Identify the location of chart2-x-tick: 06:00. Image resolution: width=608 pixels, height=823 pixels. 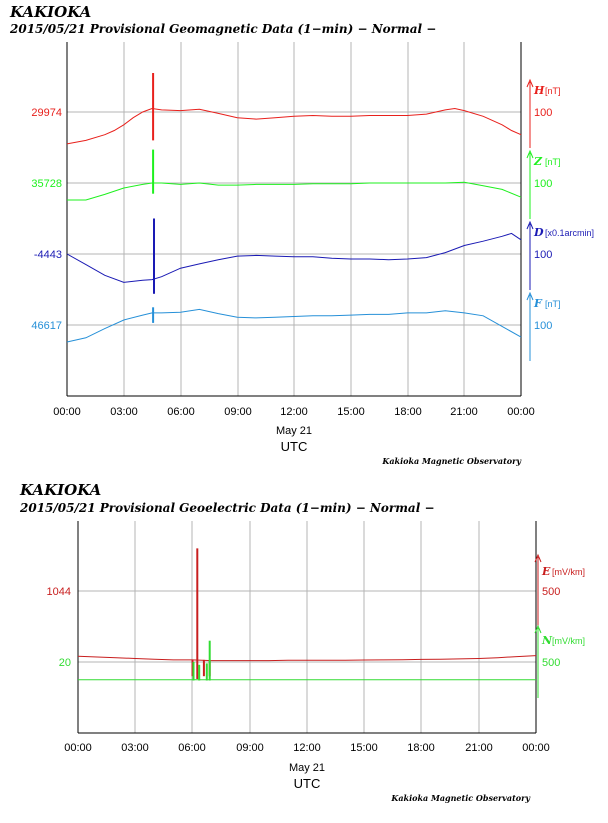
(192, 748).